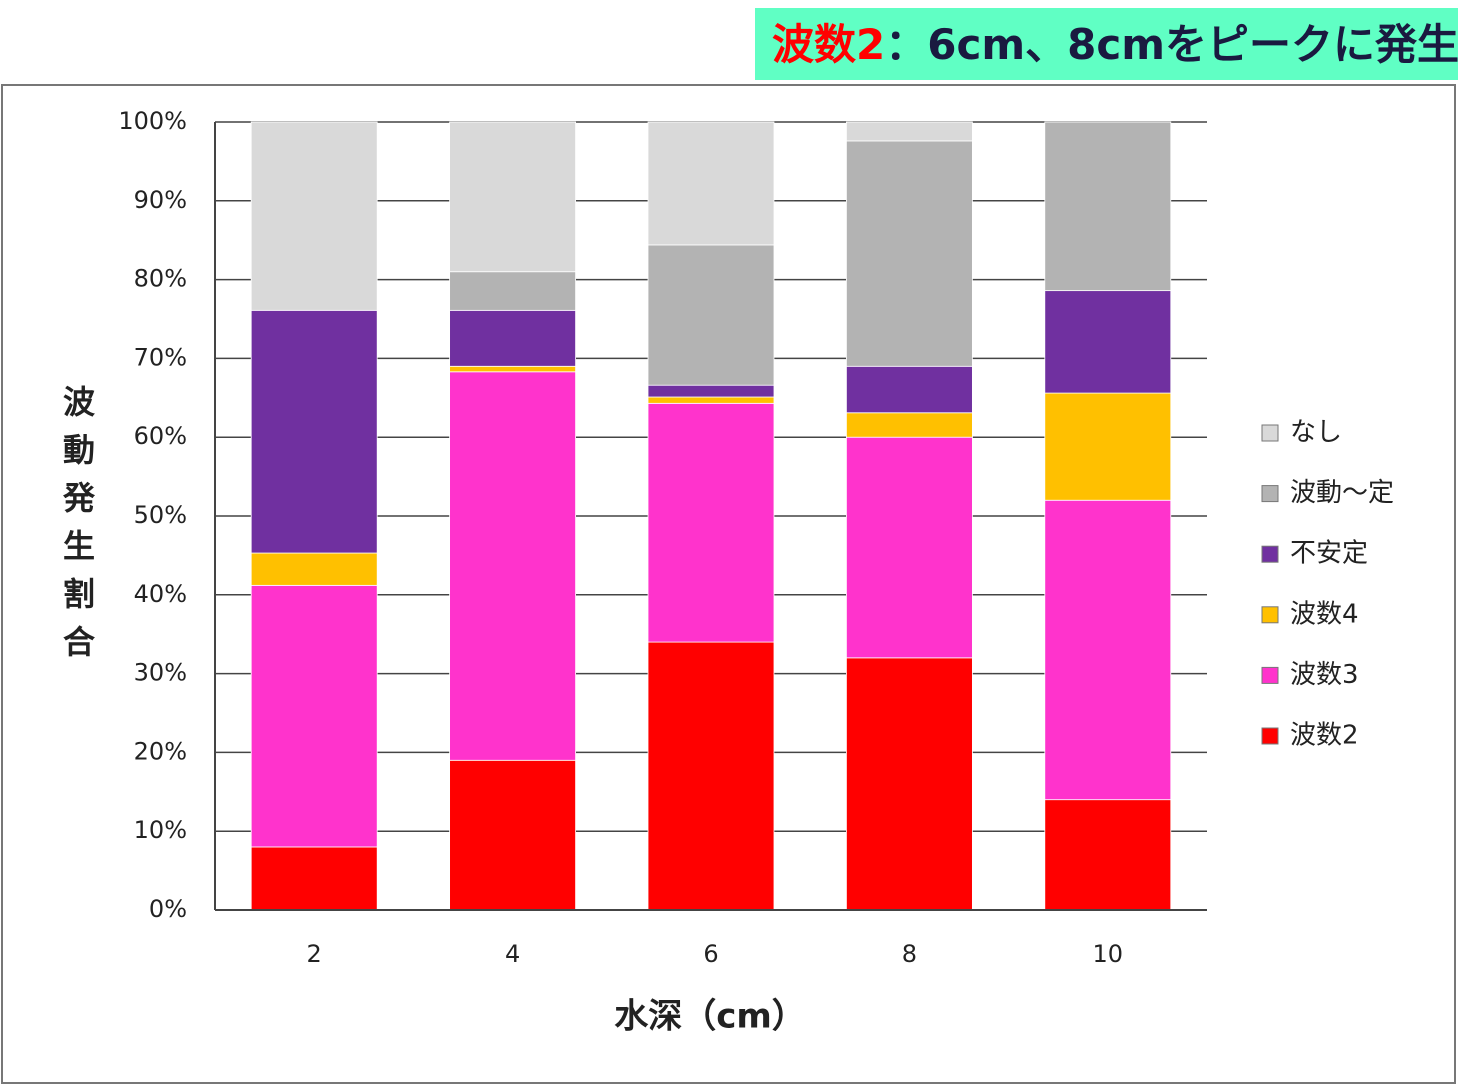 The height and width of the screenshot is (1087, 1463). I want to click on y-tick-label: 50%, so click(160, 515).